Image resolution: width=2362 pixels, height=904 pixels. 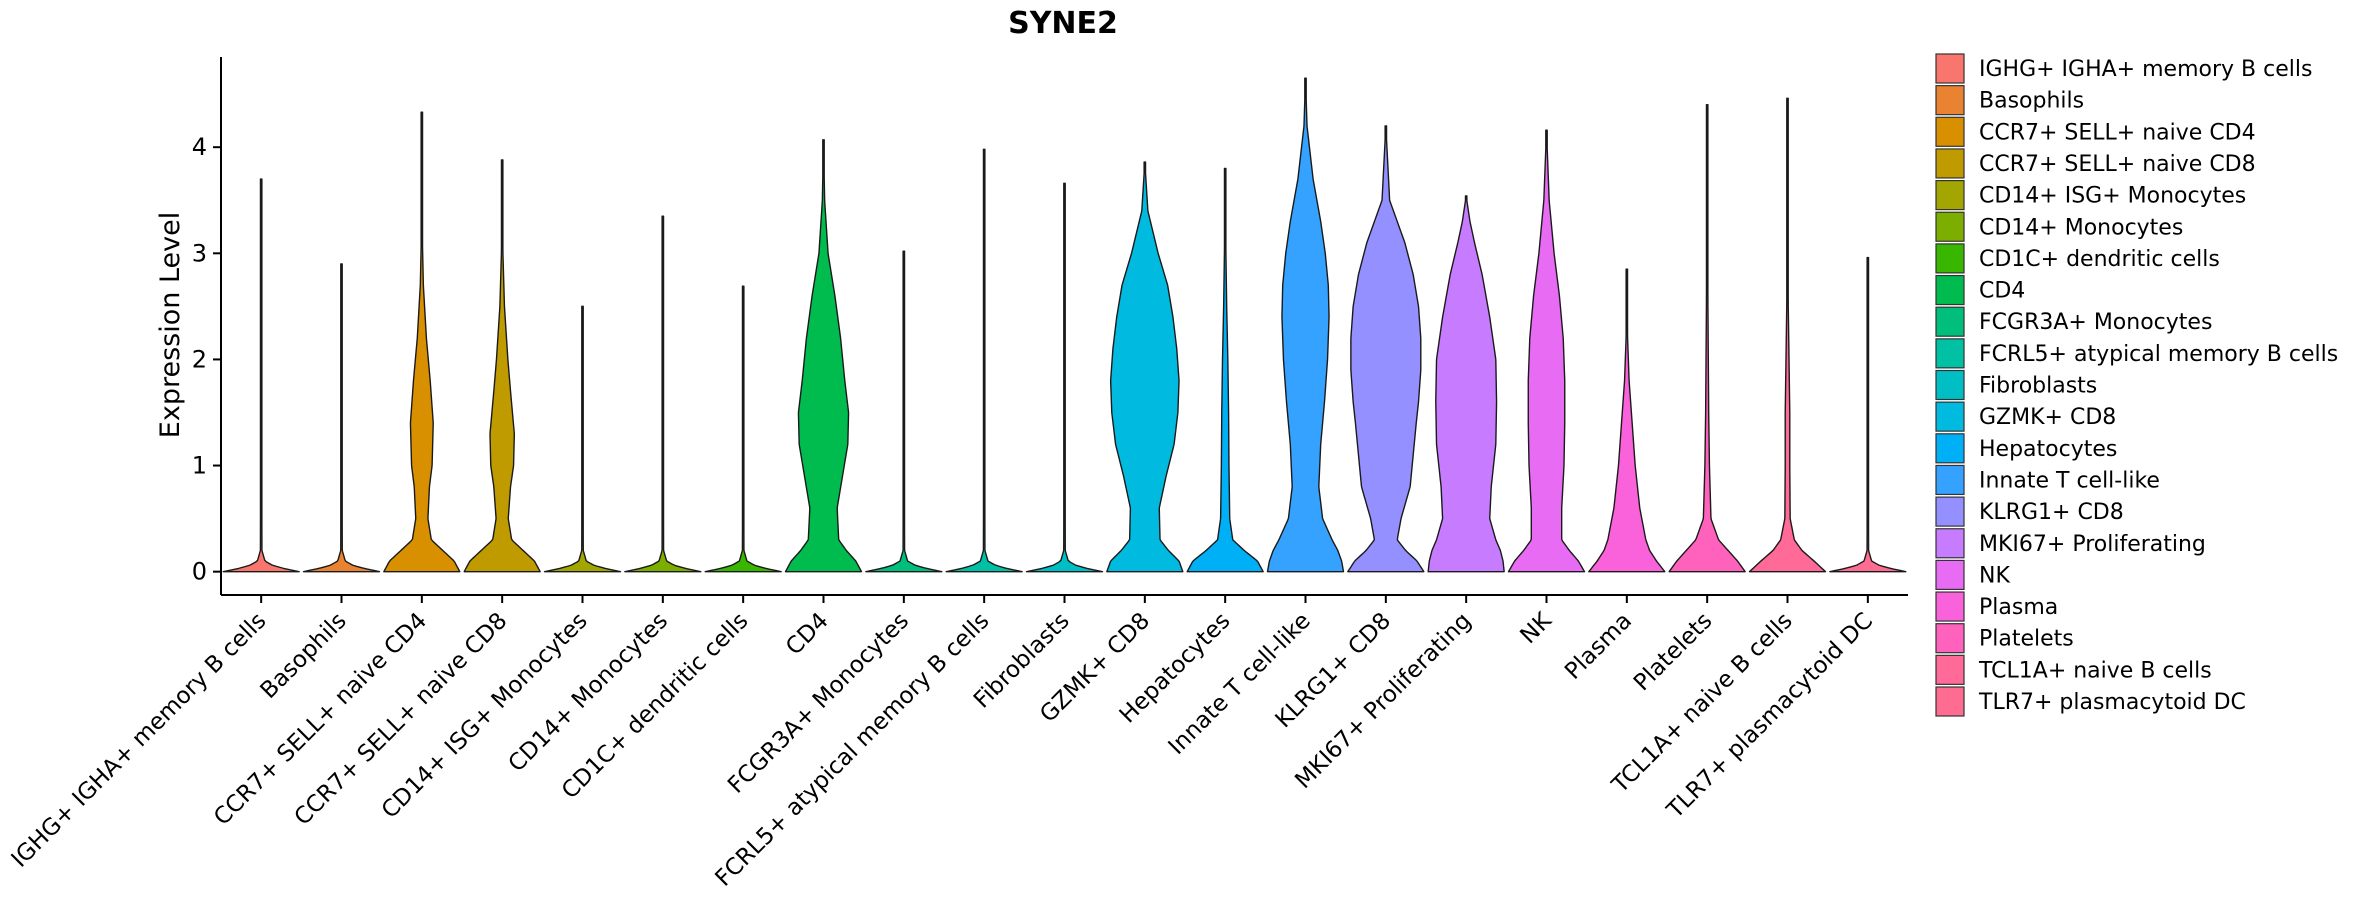 What do you see at coordinates (2051, 512) in the screenshot?
I see `legend-label: KLRG1+ CD8` at bounding box center [2051, 512].